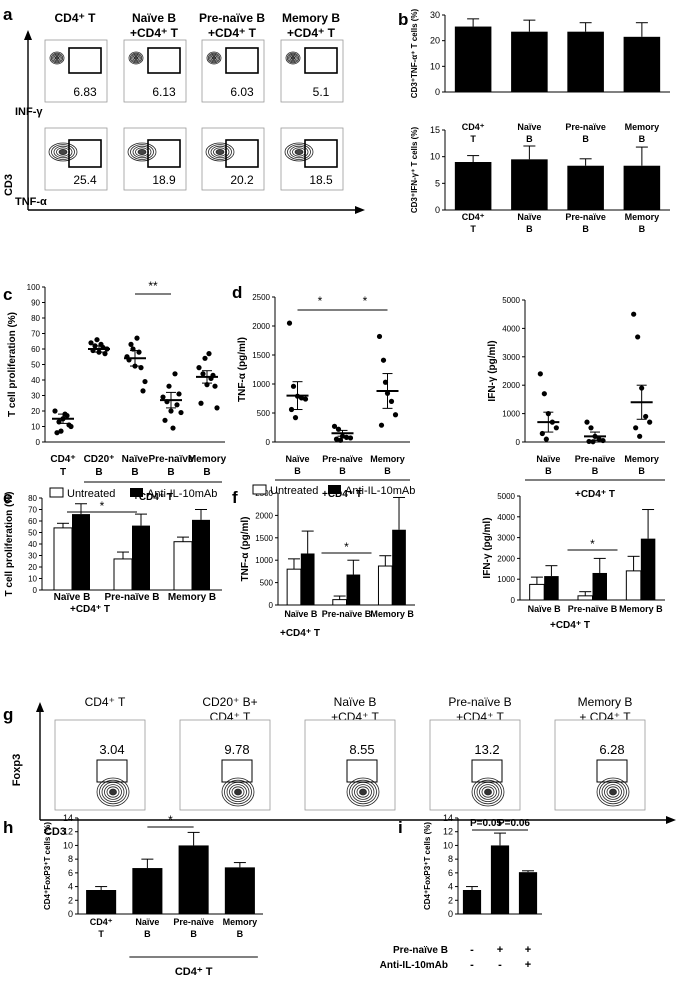 The image size is (677, 989). What do you see at coordinates (99, 459) in the screenshot?
I see `category-label: CD20⁺` at bounding box center [99, 459].